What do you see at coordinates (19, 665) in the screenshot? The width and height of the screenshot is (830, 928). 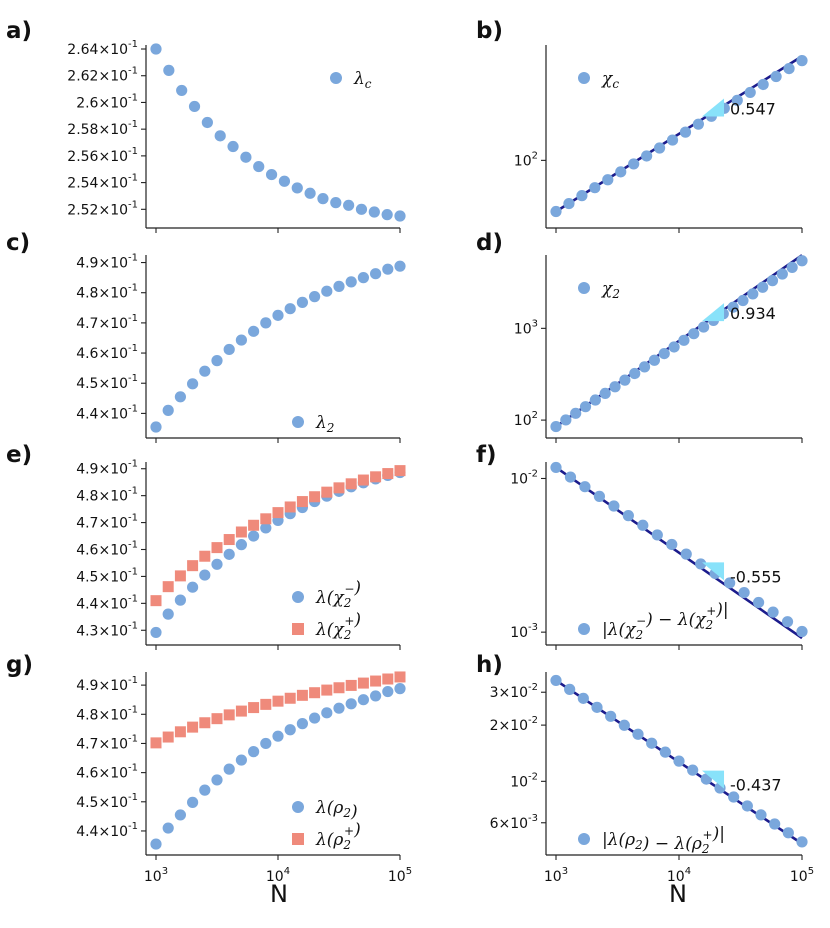 I see `panel-letter-g: g)` at bounding box center [19, 665].